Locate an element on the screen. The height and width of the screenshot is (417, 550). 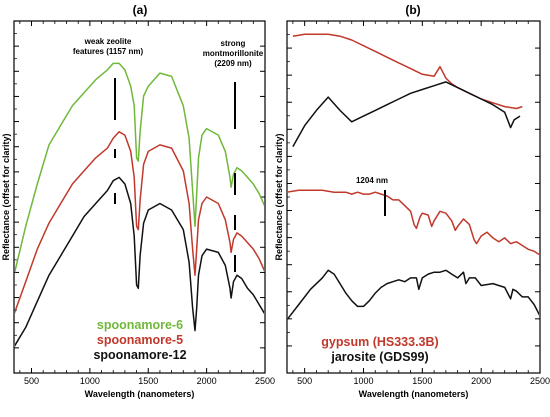
legend-entry: jarosite (GDS99) is located at coordinates (379, 357).